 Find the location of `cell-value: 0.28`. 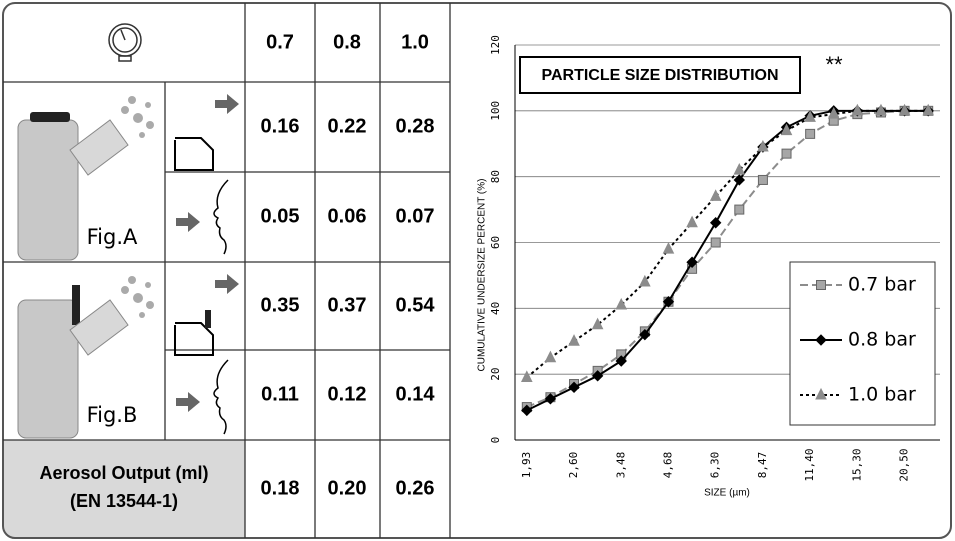

cell-value: 0.28 is located at coordinates (415, 126).